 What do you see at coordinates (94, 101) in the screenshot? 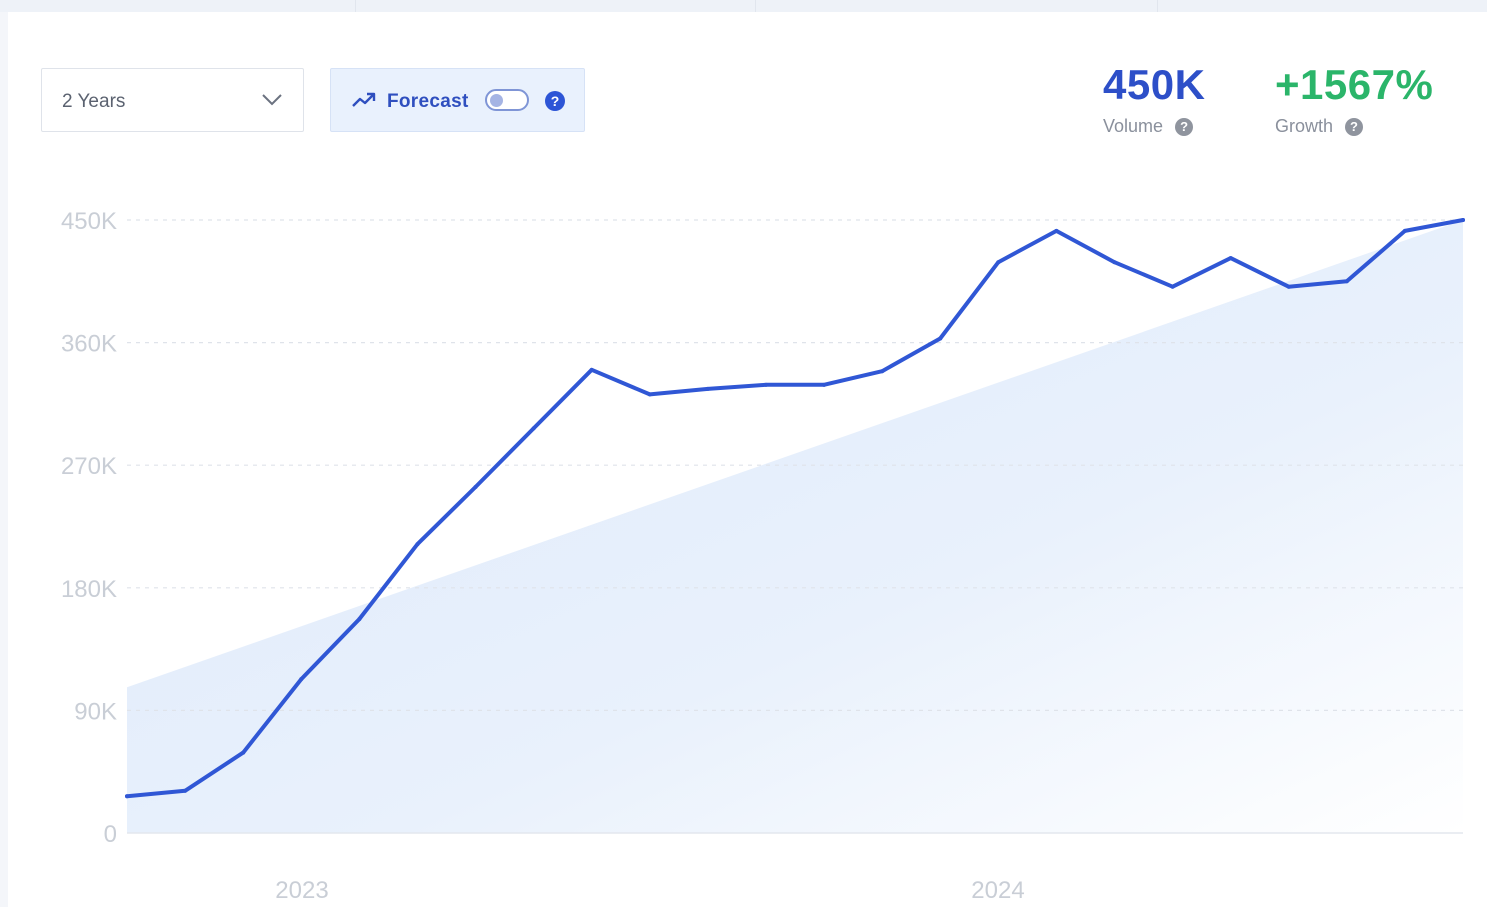
I see `range-select-label: 2 Years` at bounding box center [94, 101].